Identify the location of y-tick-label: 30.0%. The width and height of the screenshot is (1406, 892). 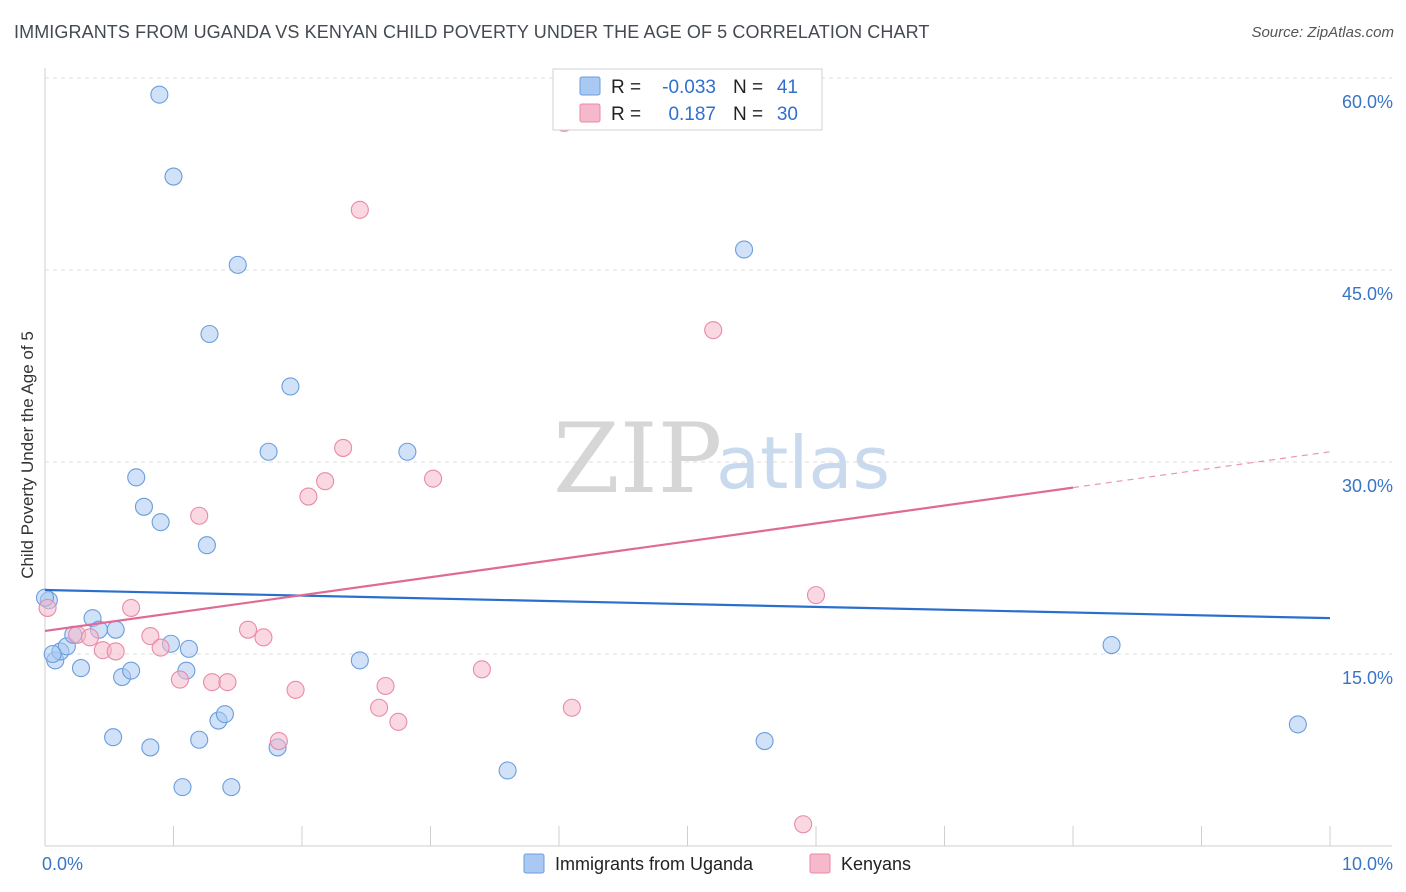
(1367, 486).